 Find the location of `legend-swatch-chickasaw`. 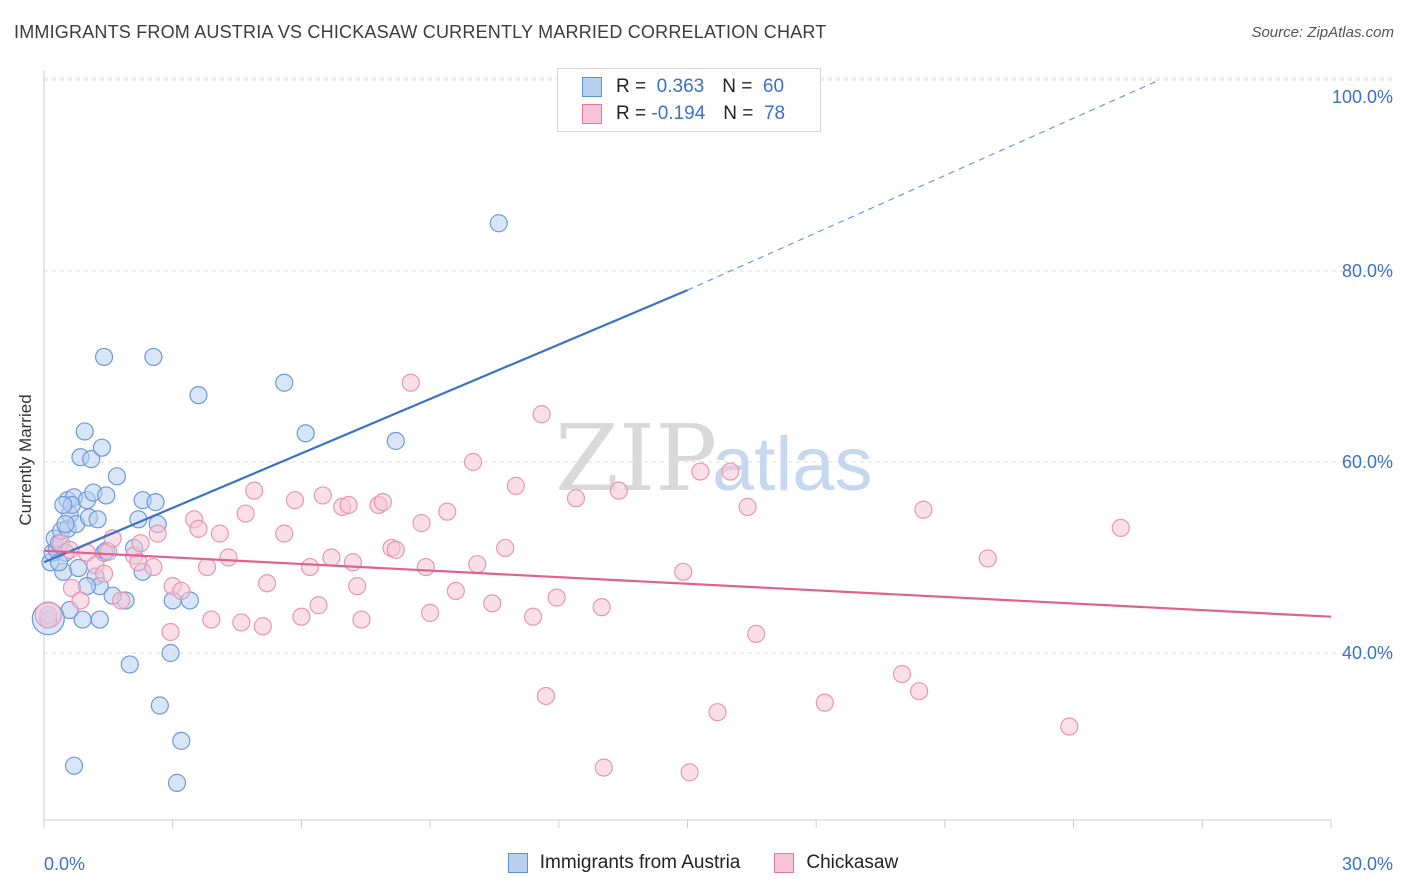

legend-swatch-chickasaw is located at coordinates (592, 114).